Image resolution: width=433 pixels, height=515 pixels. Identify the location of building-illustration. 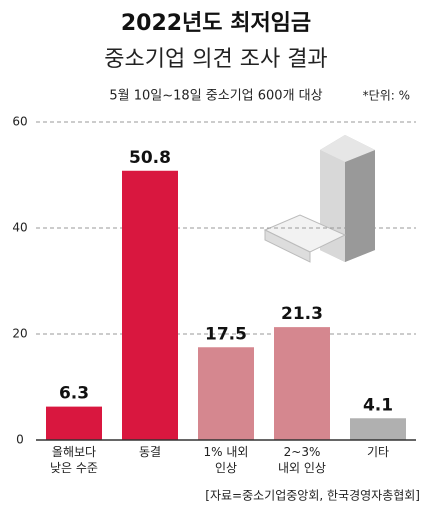
(319, 199).